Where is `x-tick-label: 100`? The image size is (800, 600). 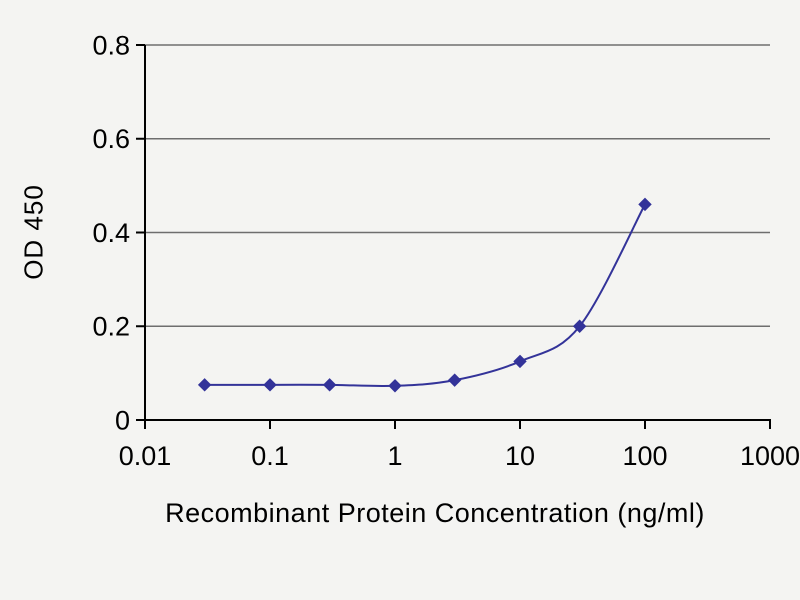 x-tick-label: 100 is located at coordinates (644, 456).